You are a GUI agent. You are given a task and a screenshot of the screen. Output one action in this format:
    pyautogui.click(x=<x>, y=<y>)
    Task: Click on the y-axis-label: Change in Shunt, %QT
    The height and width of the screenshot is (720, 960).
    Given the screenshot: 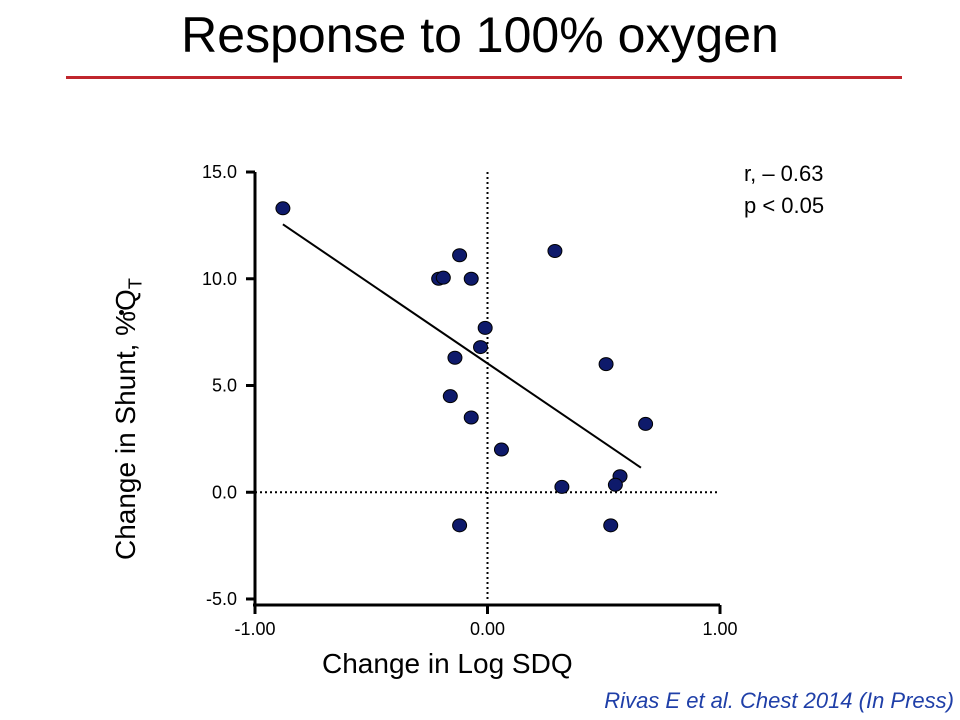 What is the action you would take?
    pyautogui.click(x=128, y=419)
    